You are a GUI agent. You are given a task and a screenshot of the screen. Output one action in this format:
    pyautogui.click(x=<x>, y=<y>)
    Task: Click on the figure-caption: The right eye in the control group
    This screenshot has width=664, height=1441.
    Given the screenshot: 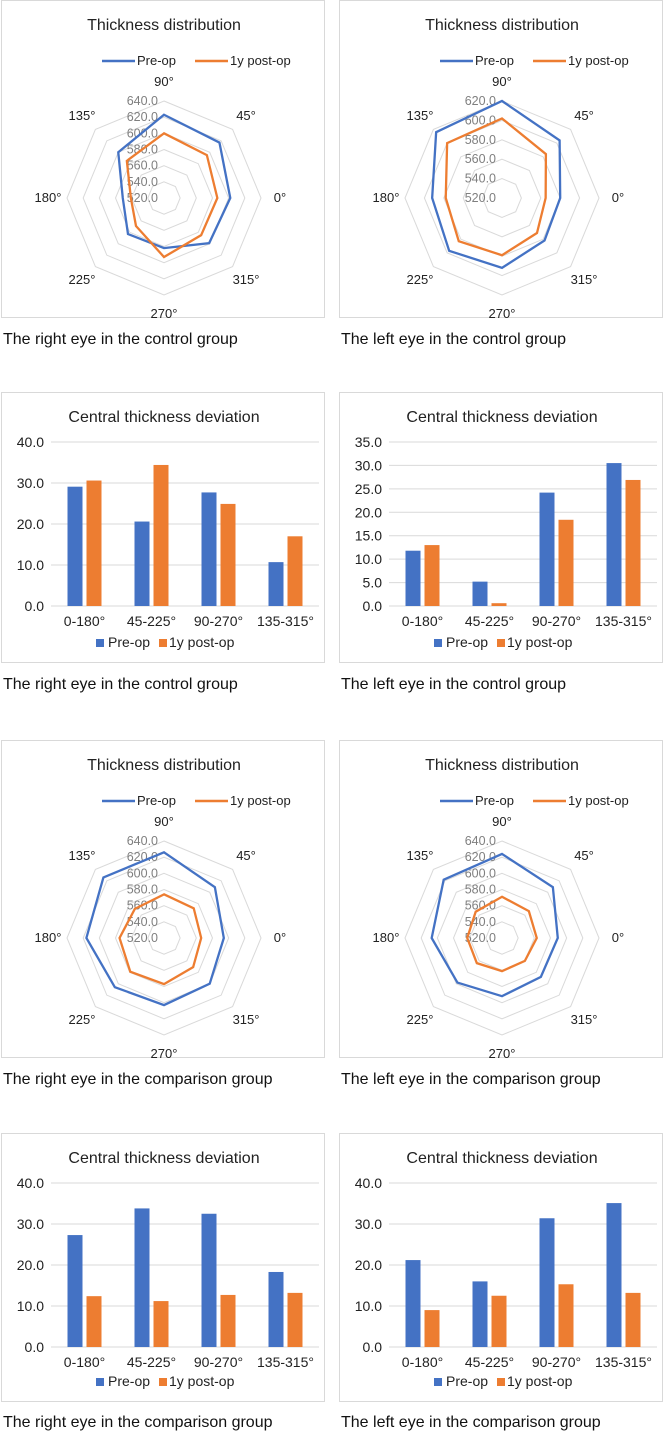 What is the action you would take?
    pyautogui.click(x=120, y=339)
    